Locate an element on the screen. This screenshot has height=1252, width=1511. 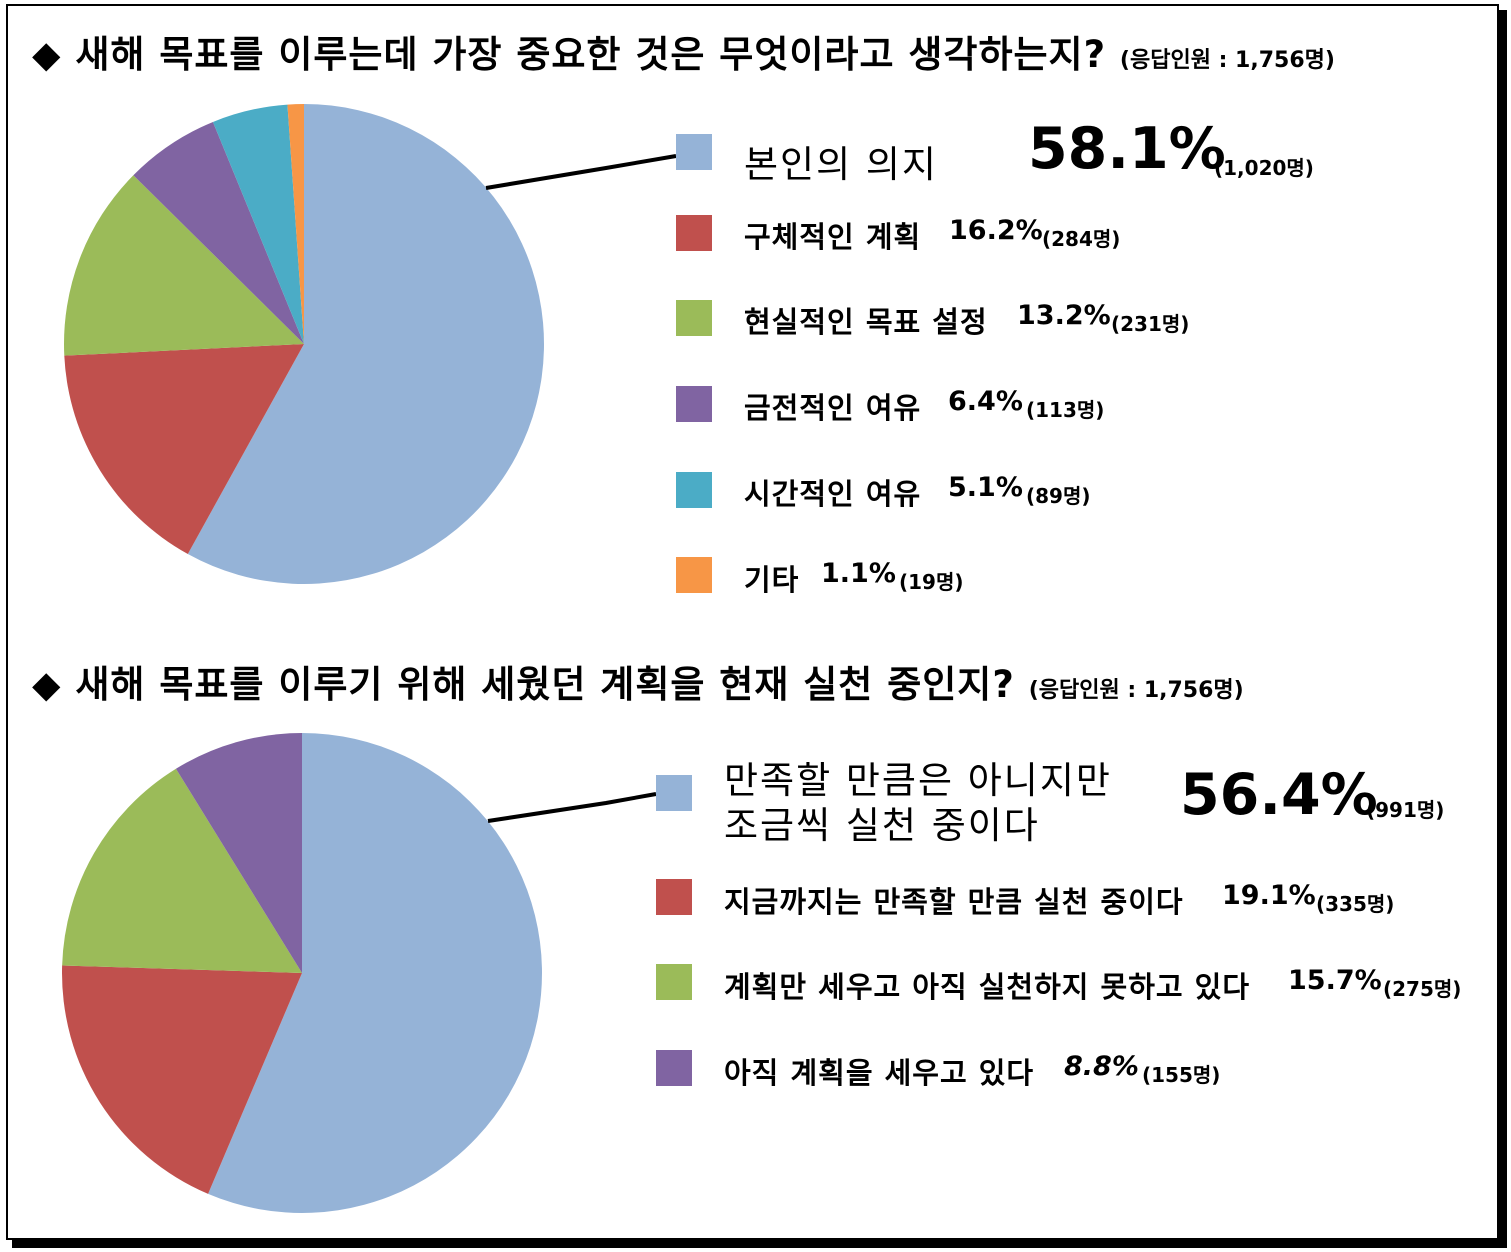
legend-count: (335명) is located at coordinates (1355, 904).